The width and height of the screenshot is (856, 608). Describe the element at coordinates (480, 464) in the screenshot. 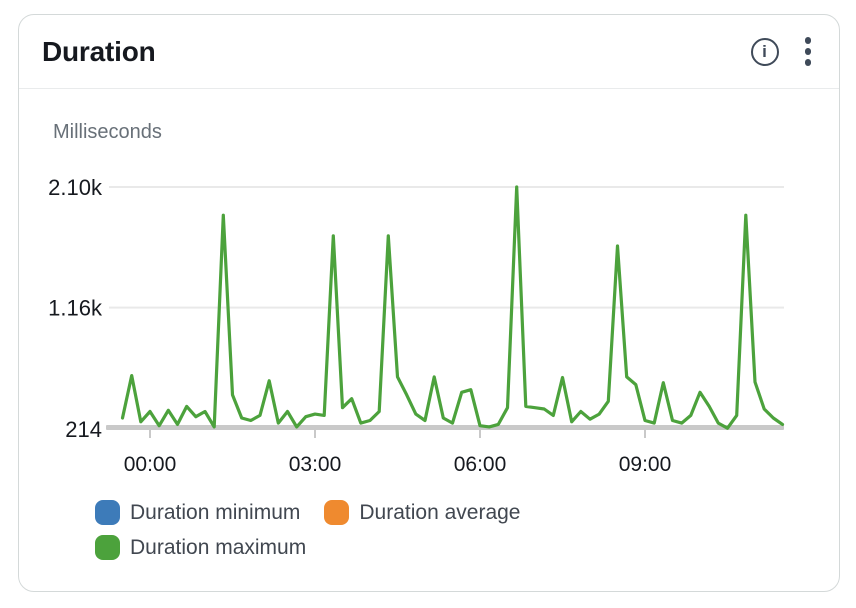

I see `x-tick-label: 06:00` at that location.